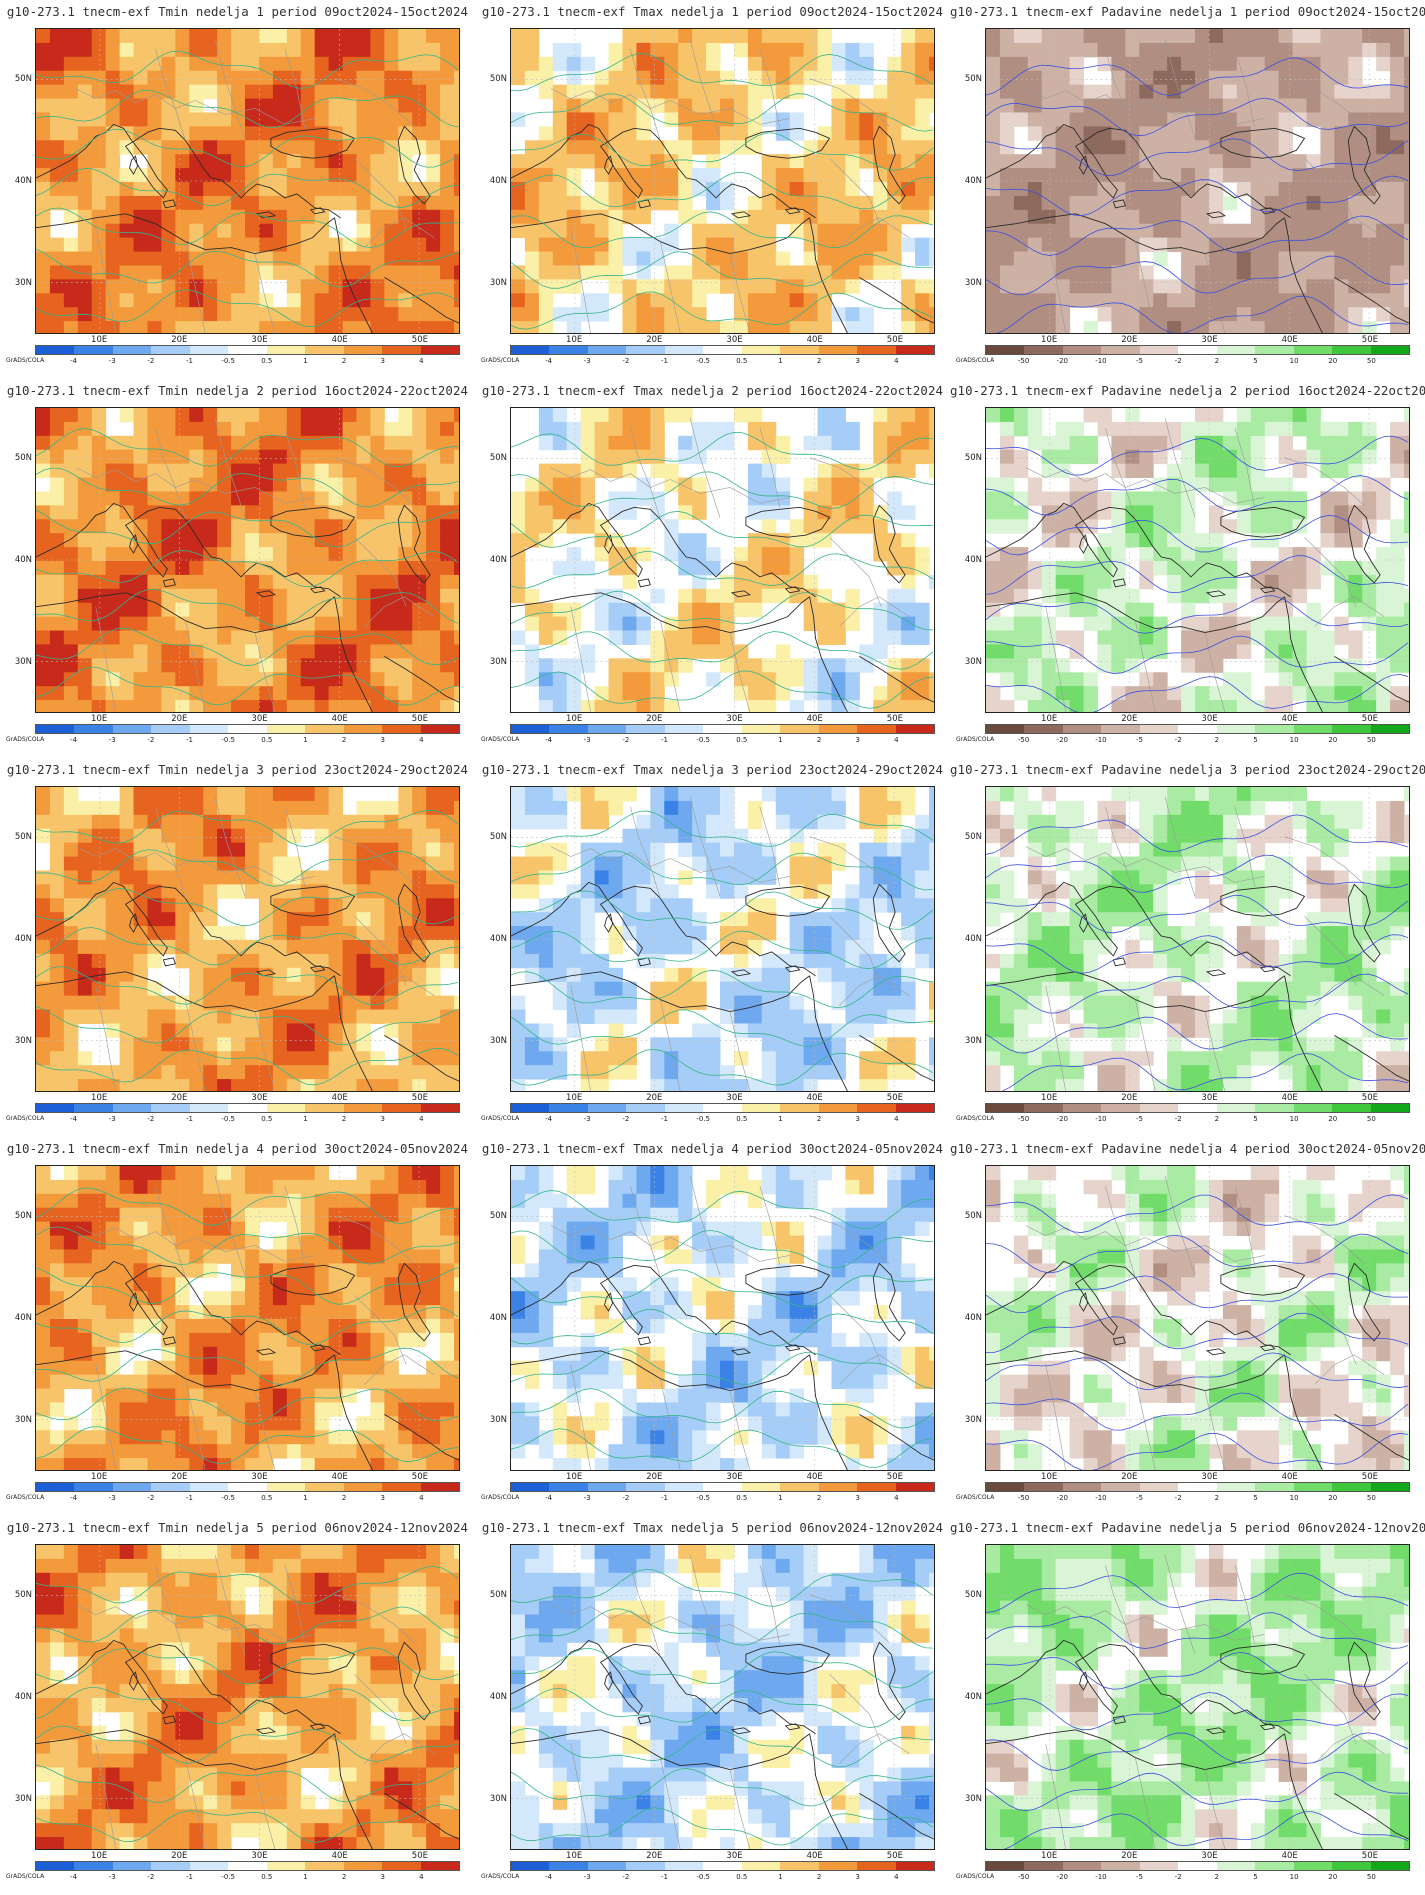  I want to click on anomaly-field, so click(1197, 560).